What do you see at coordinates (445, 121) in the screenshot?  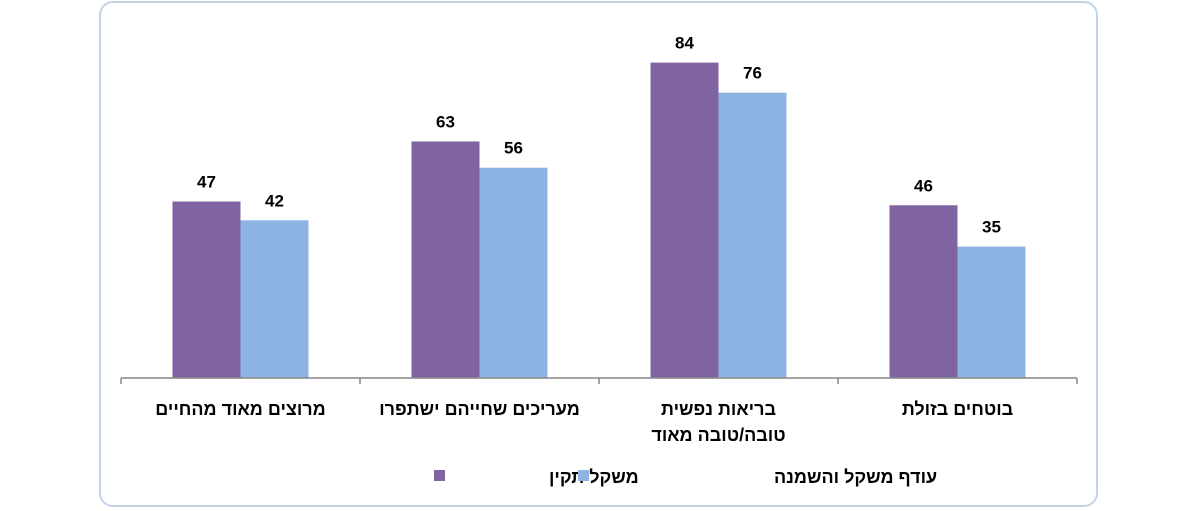 I see `data-label: 63` at bounding box center [445, 121].